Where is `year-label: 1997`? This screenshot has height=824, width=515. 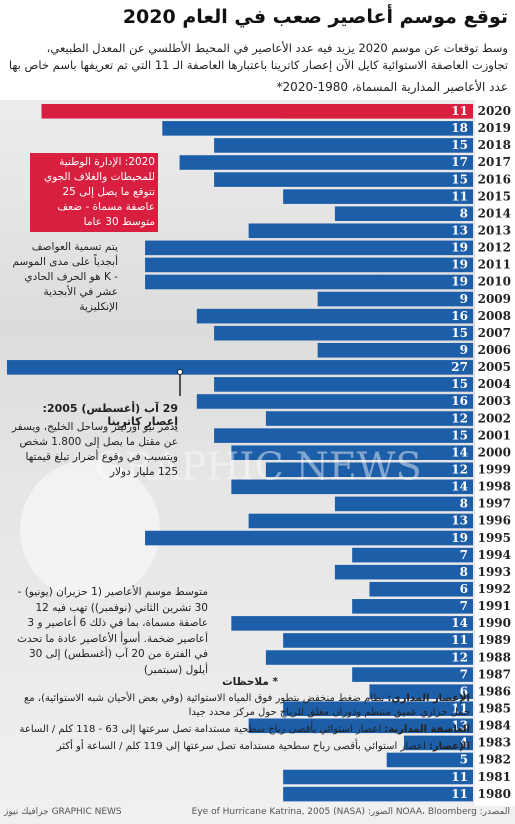 year-label: 1997 is located at coordinates (494, 504).